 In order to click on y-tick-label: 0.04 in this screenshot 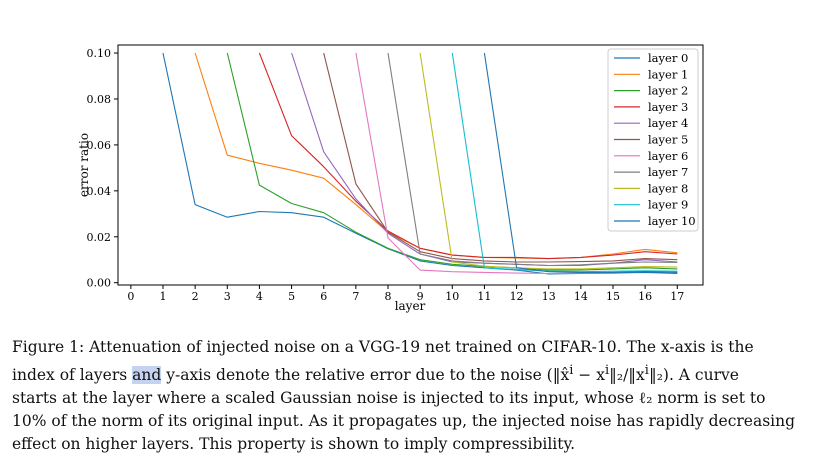, I will do `click(99, 191)`.